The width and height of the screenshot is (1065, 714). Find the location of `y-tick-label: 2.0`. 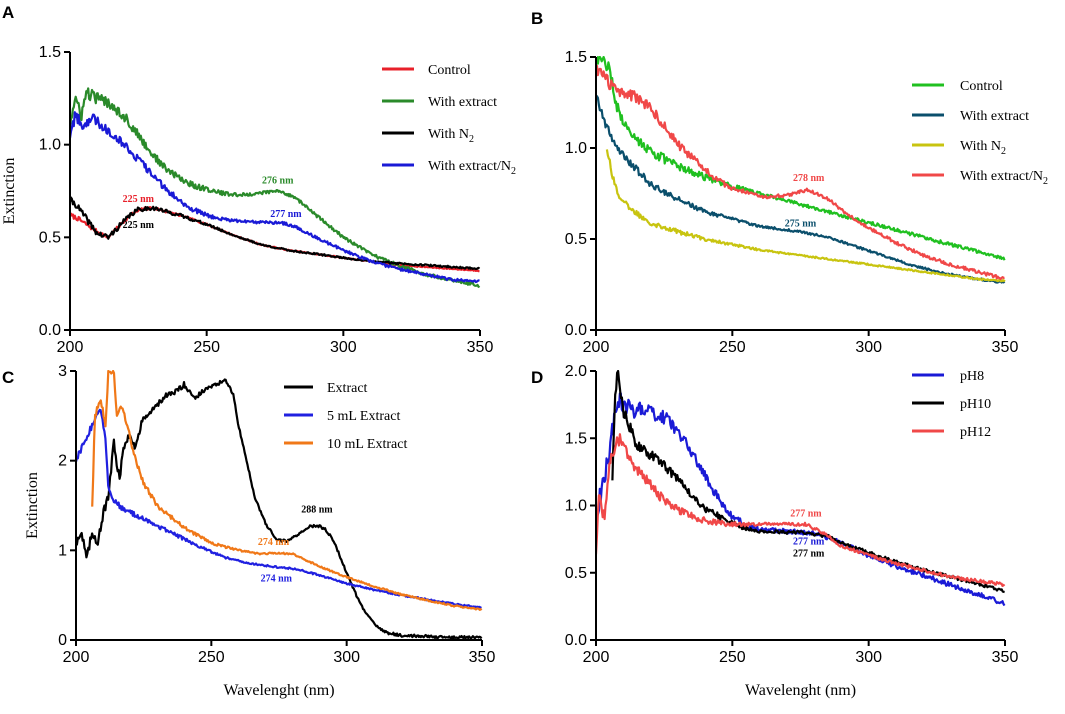

y-tick-label: 2.0 is located at coordinates (576, 371).